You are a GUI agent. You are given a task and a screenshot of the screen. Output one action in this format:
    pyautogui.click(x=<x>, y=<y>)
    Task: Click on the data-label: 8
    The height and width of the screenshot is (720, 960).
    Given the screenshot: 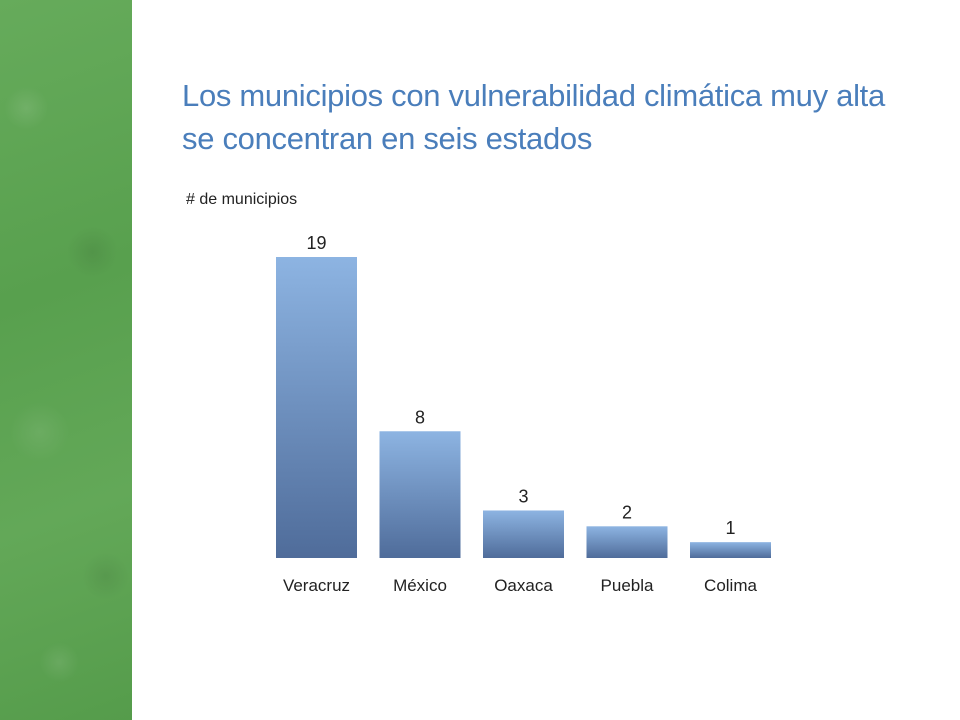 What is the action you would take?
    pyautogui.click(x=420, y=417)
    